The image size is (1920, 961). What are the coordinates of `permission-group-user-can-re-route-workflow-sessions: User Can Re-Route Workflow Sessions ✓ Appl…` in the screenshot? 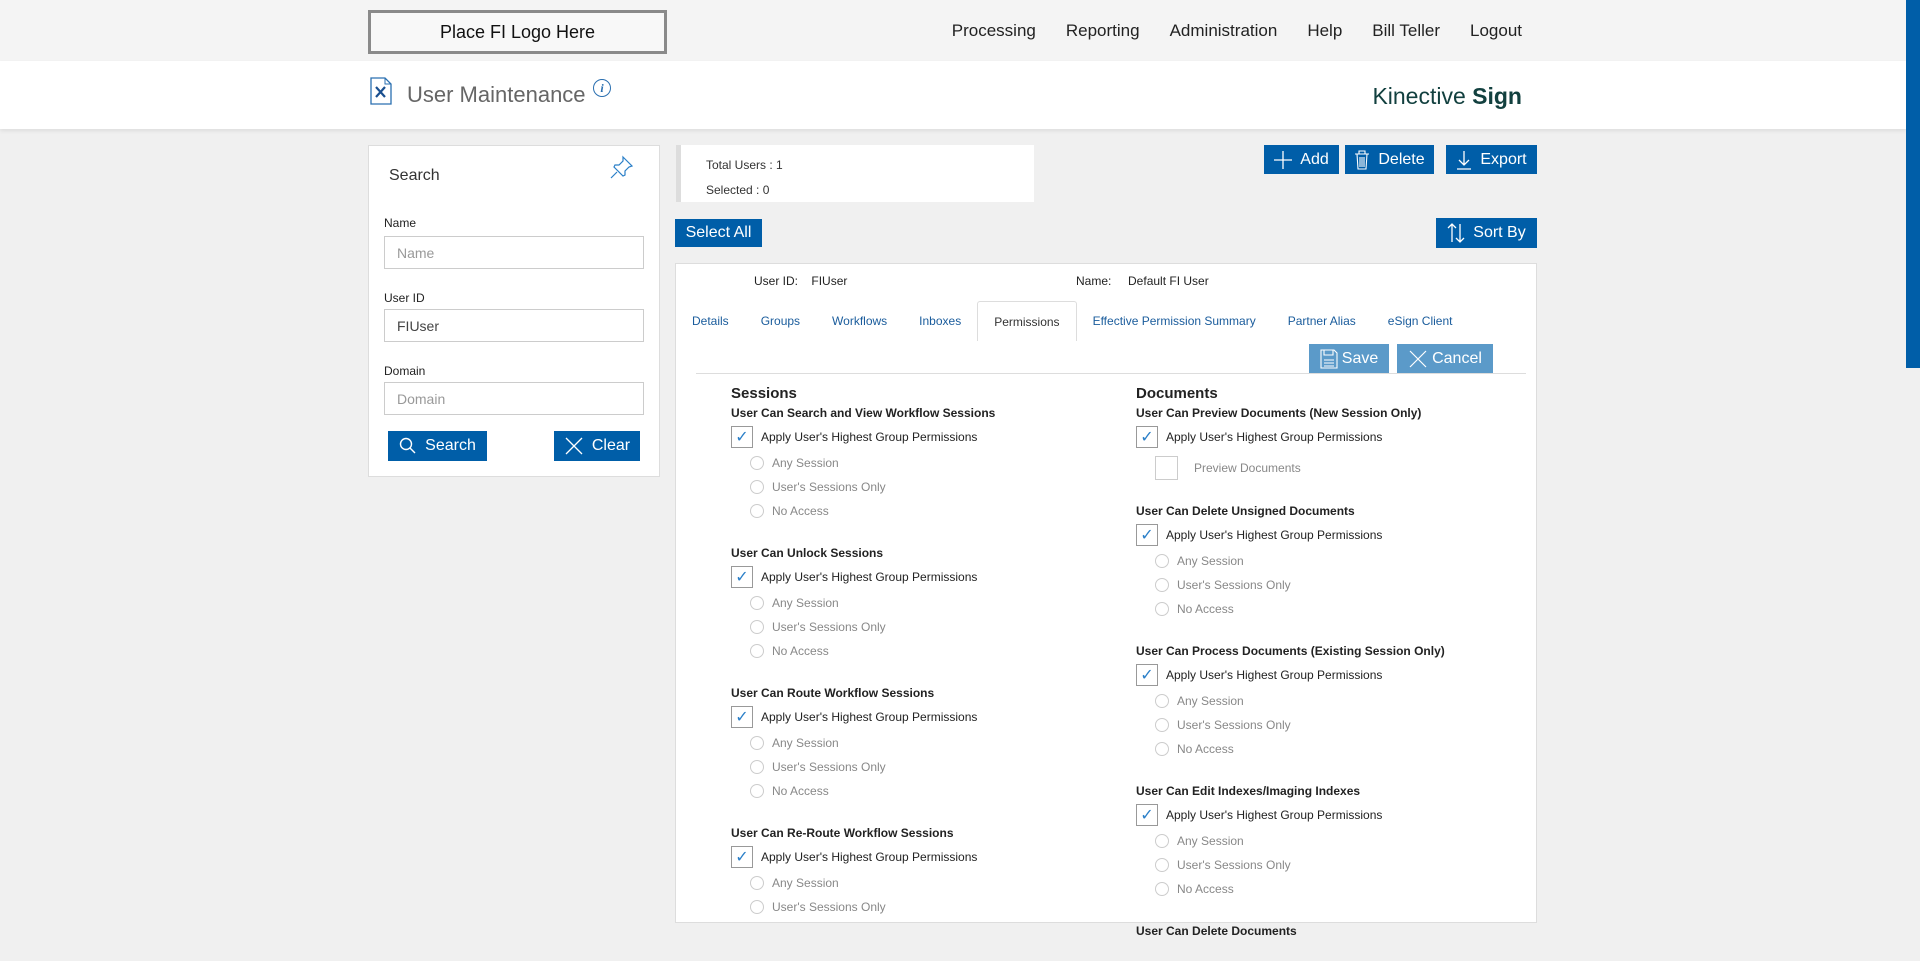 It's located at (921, 872).